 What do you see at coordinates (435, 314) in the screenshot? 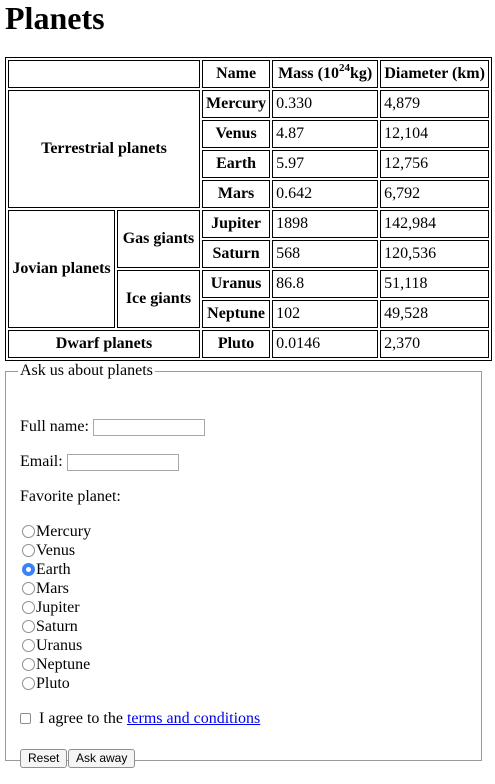
I see `planet-diameter: 49,528` at bounding box center [435, 314].